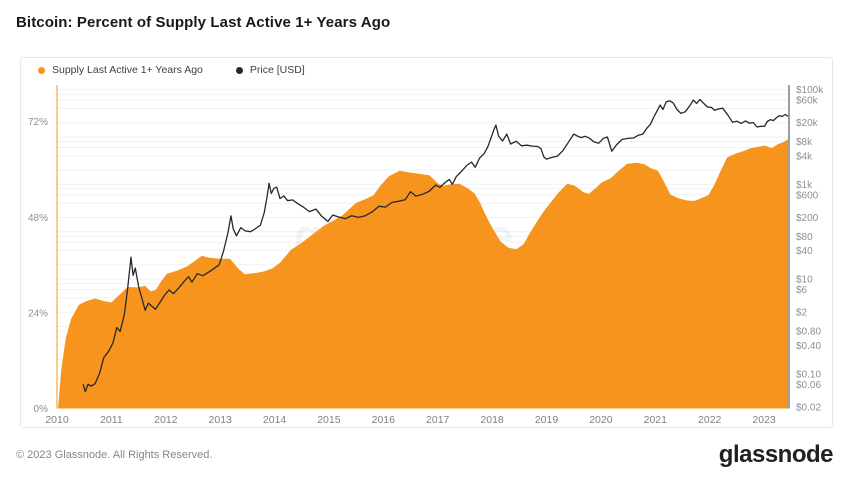 This screenshot has width=850, height=478. Describe the element at coordinates (776, 454) in the screenshot. I see `glassnode-wordmark: glassnode` at that location.